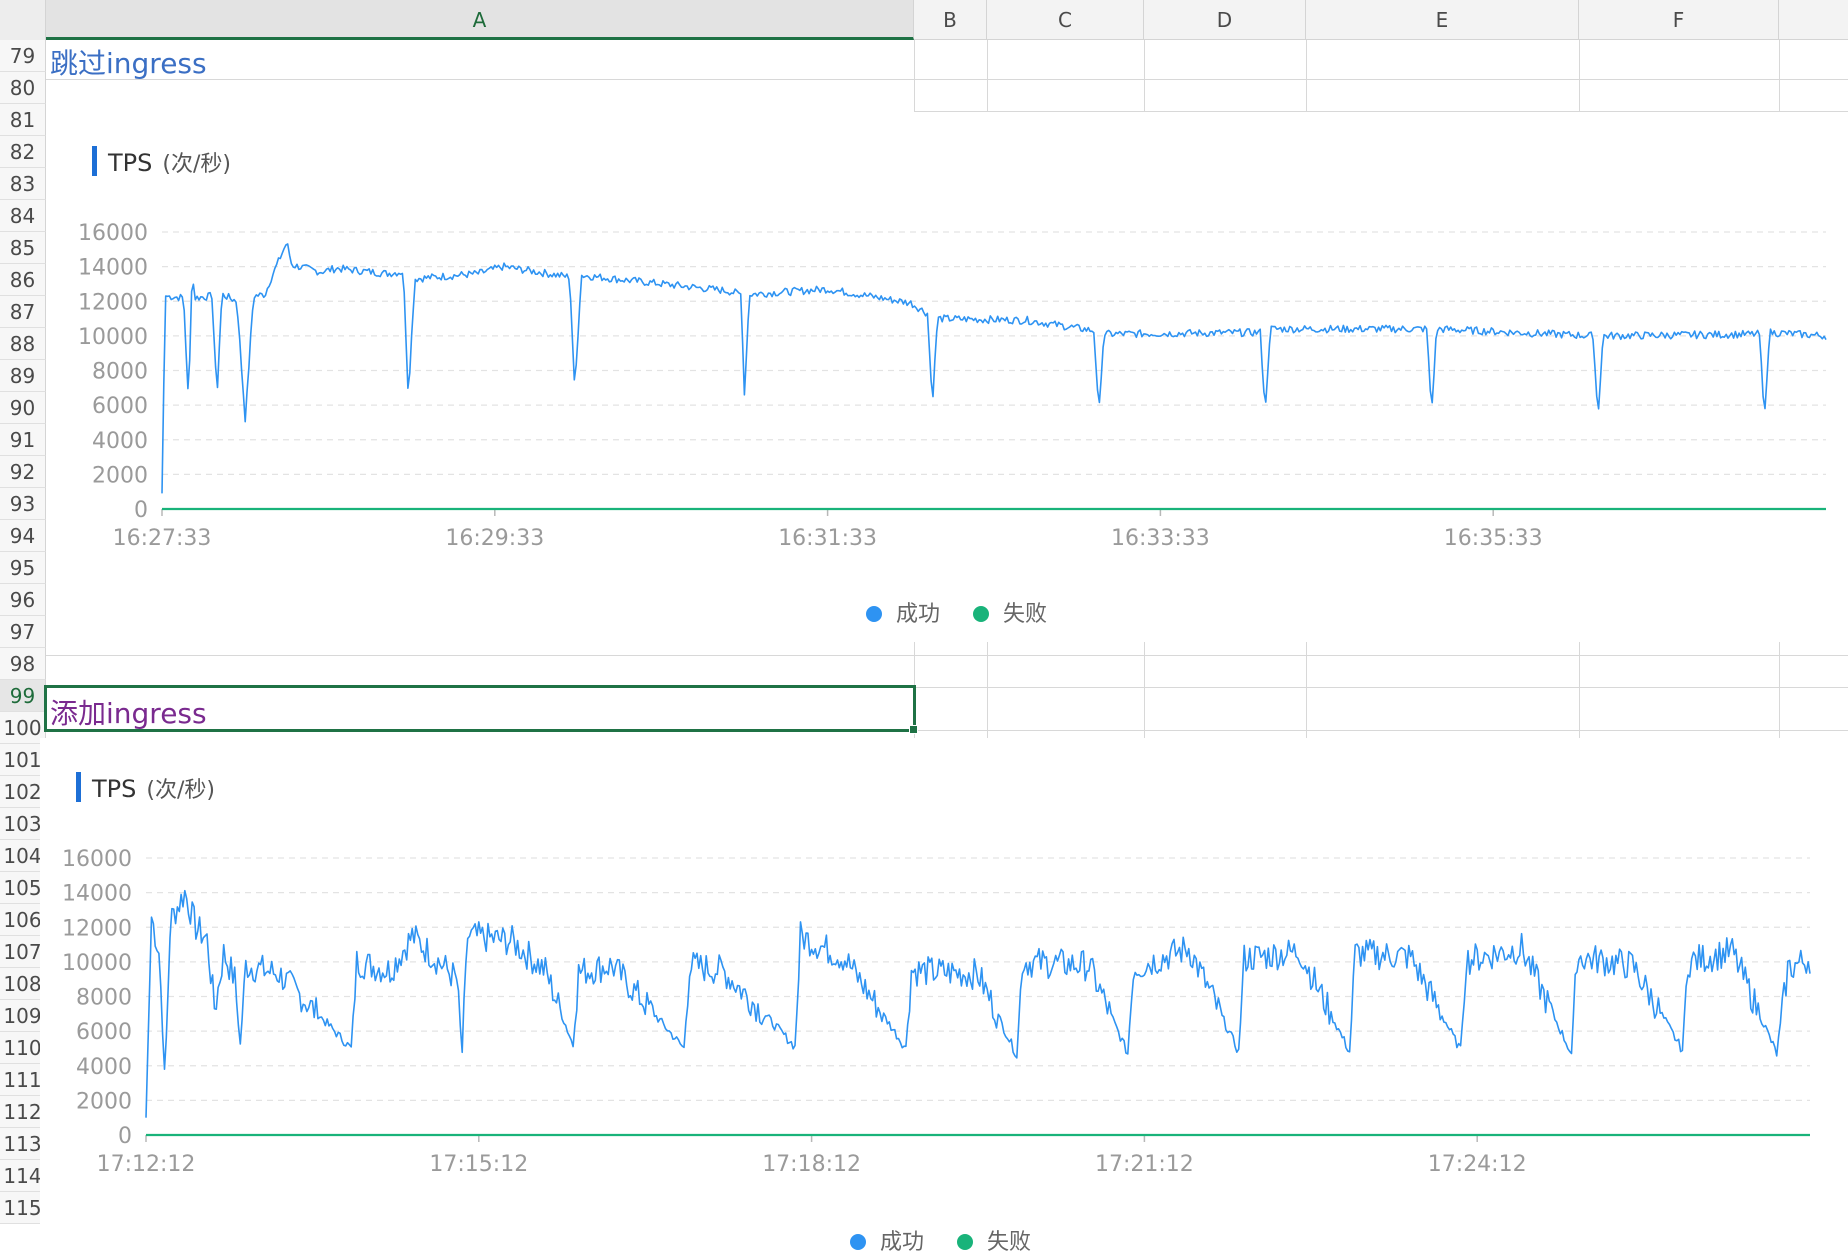 The width and height of the screenshot is (1848, 1256). What do you see at coordinates (128, 63) in the screenshot?
I see `cell-a79: 跳过ingress` at bounding box center [128, 63].